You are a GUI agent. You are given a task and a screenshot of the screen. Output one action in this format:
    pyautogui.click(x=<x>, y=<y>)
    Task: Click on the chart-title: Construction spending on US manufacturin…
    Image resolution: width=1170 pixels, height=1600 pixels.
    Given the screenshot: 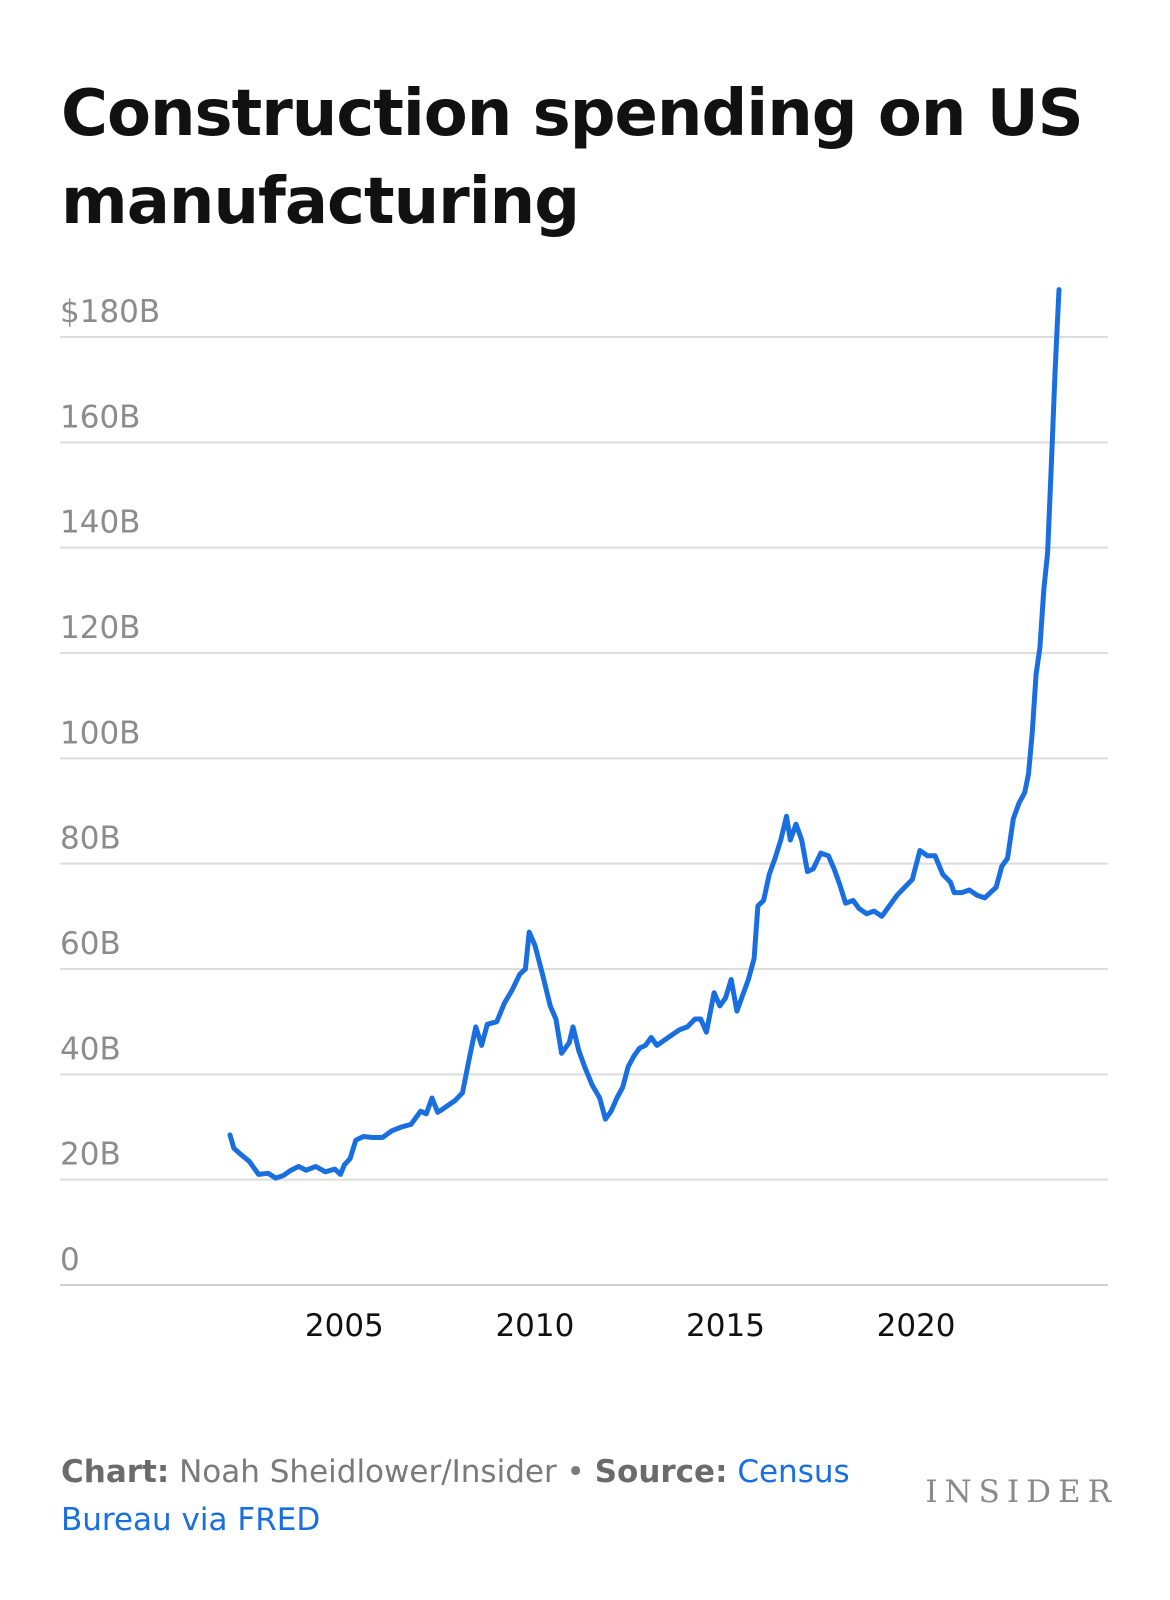 What is the action you would take?
    pyautogui.click(x=572, y=158)
    